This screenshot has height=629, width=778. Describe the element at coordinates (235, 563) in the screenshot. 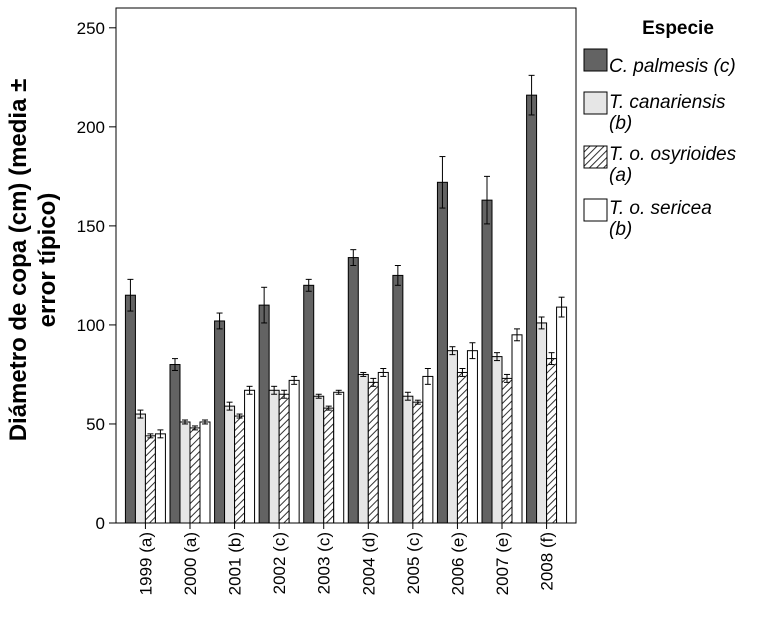

I see `x-tick-label: 2001 (b)` at that location.